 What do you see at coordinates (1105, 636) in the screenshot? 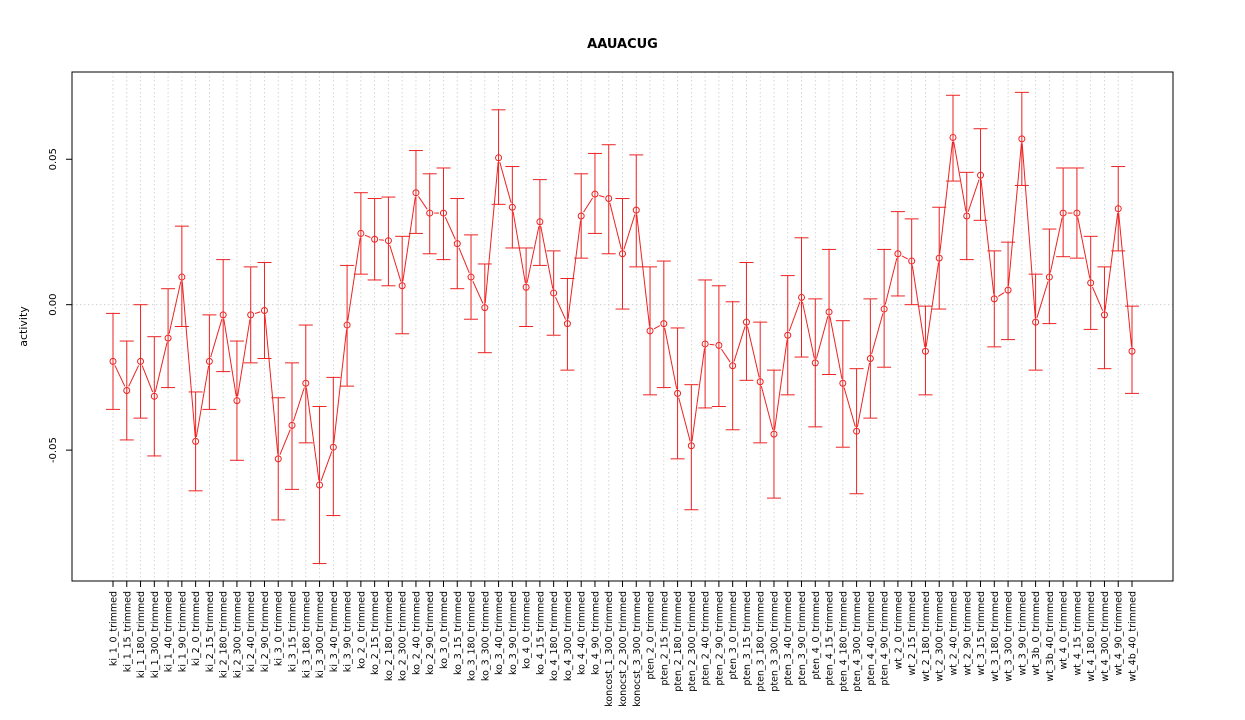
I see `x-tick-label: wt_4_300_trimmed` at bounding box center [1105, 636].